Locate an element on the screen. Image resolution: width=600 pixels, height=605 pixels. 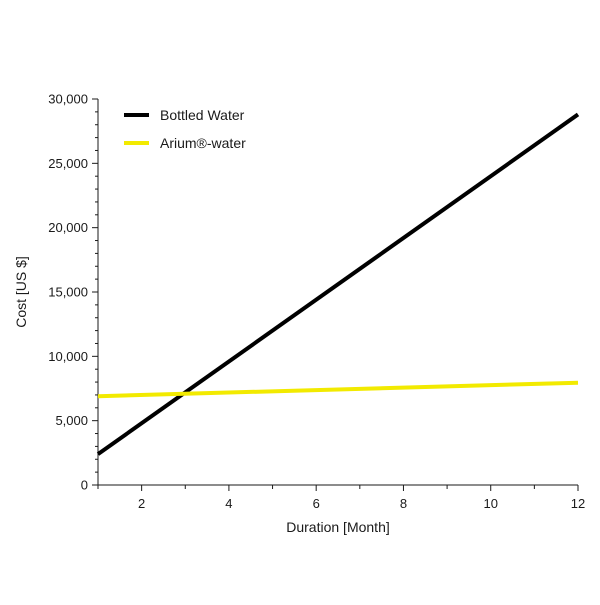
y-tick-label: 10,000 is located at coordinates (68, 356).